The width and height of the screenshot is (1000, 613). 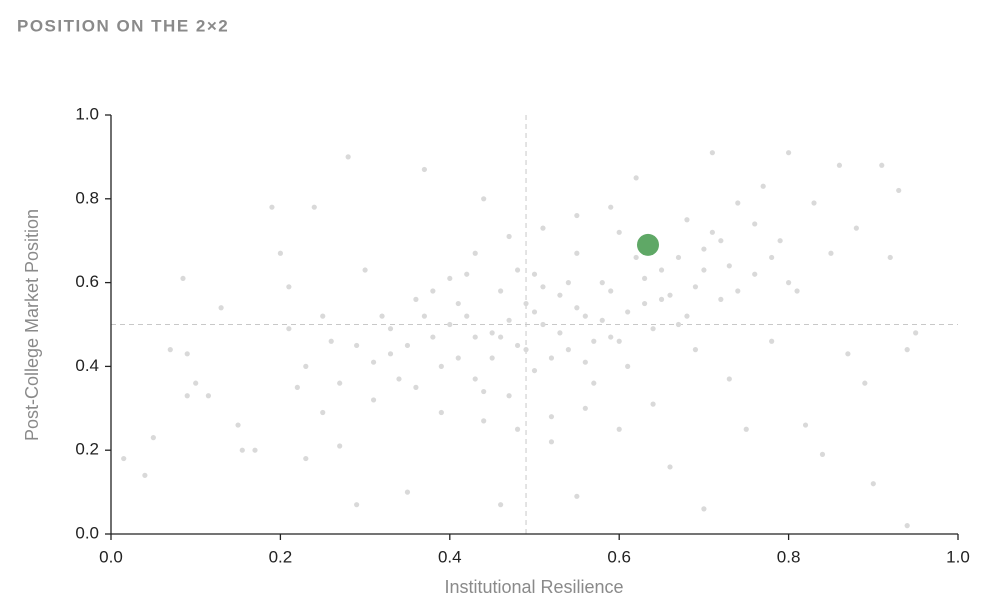 What do you see at coordinates (533, 587) in the screenshot?
I see `x-axis-title: Institutional Resilience` at bounding box center [533, 587].